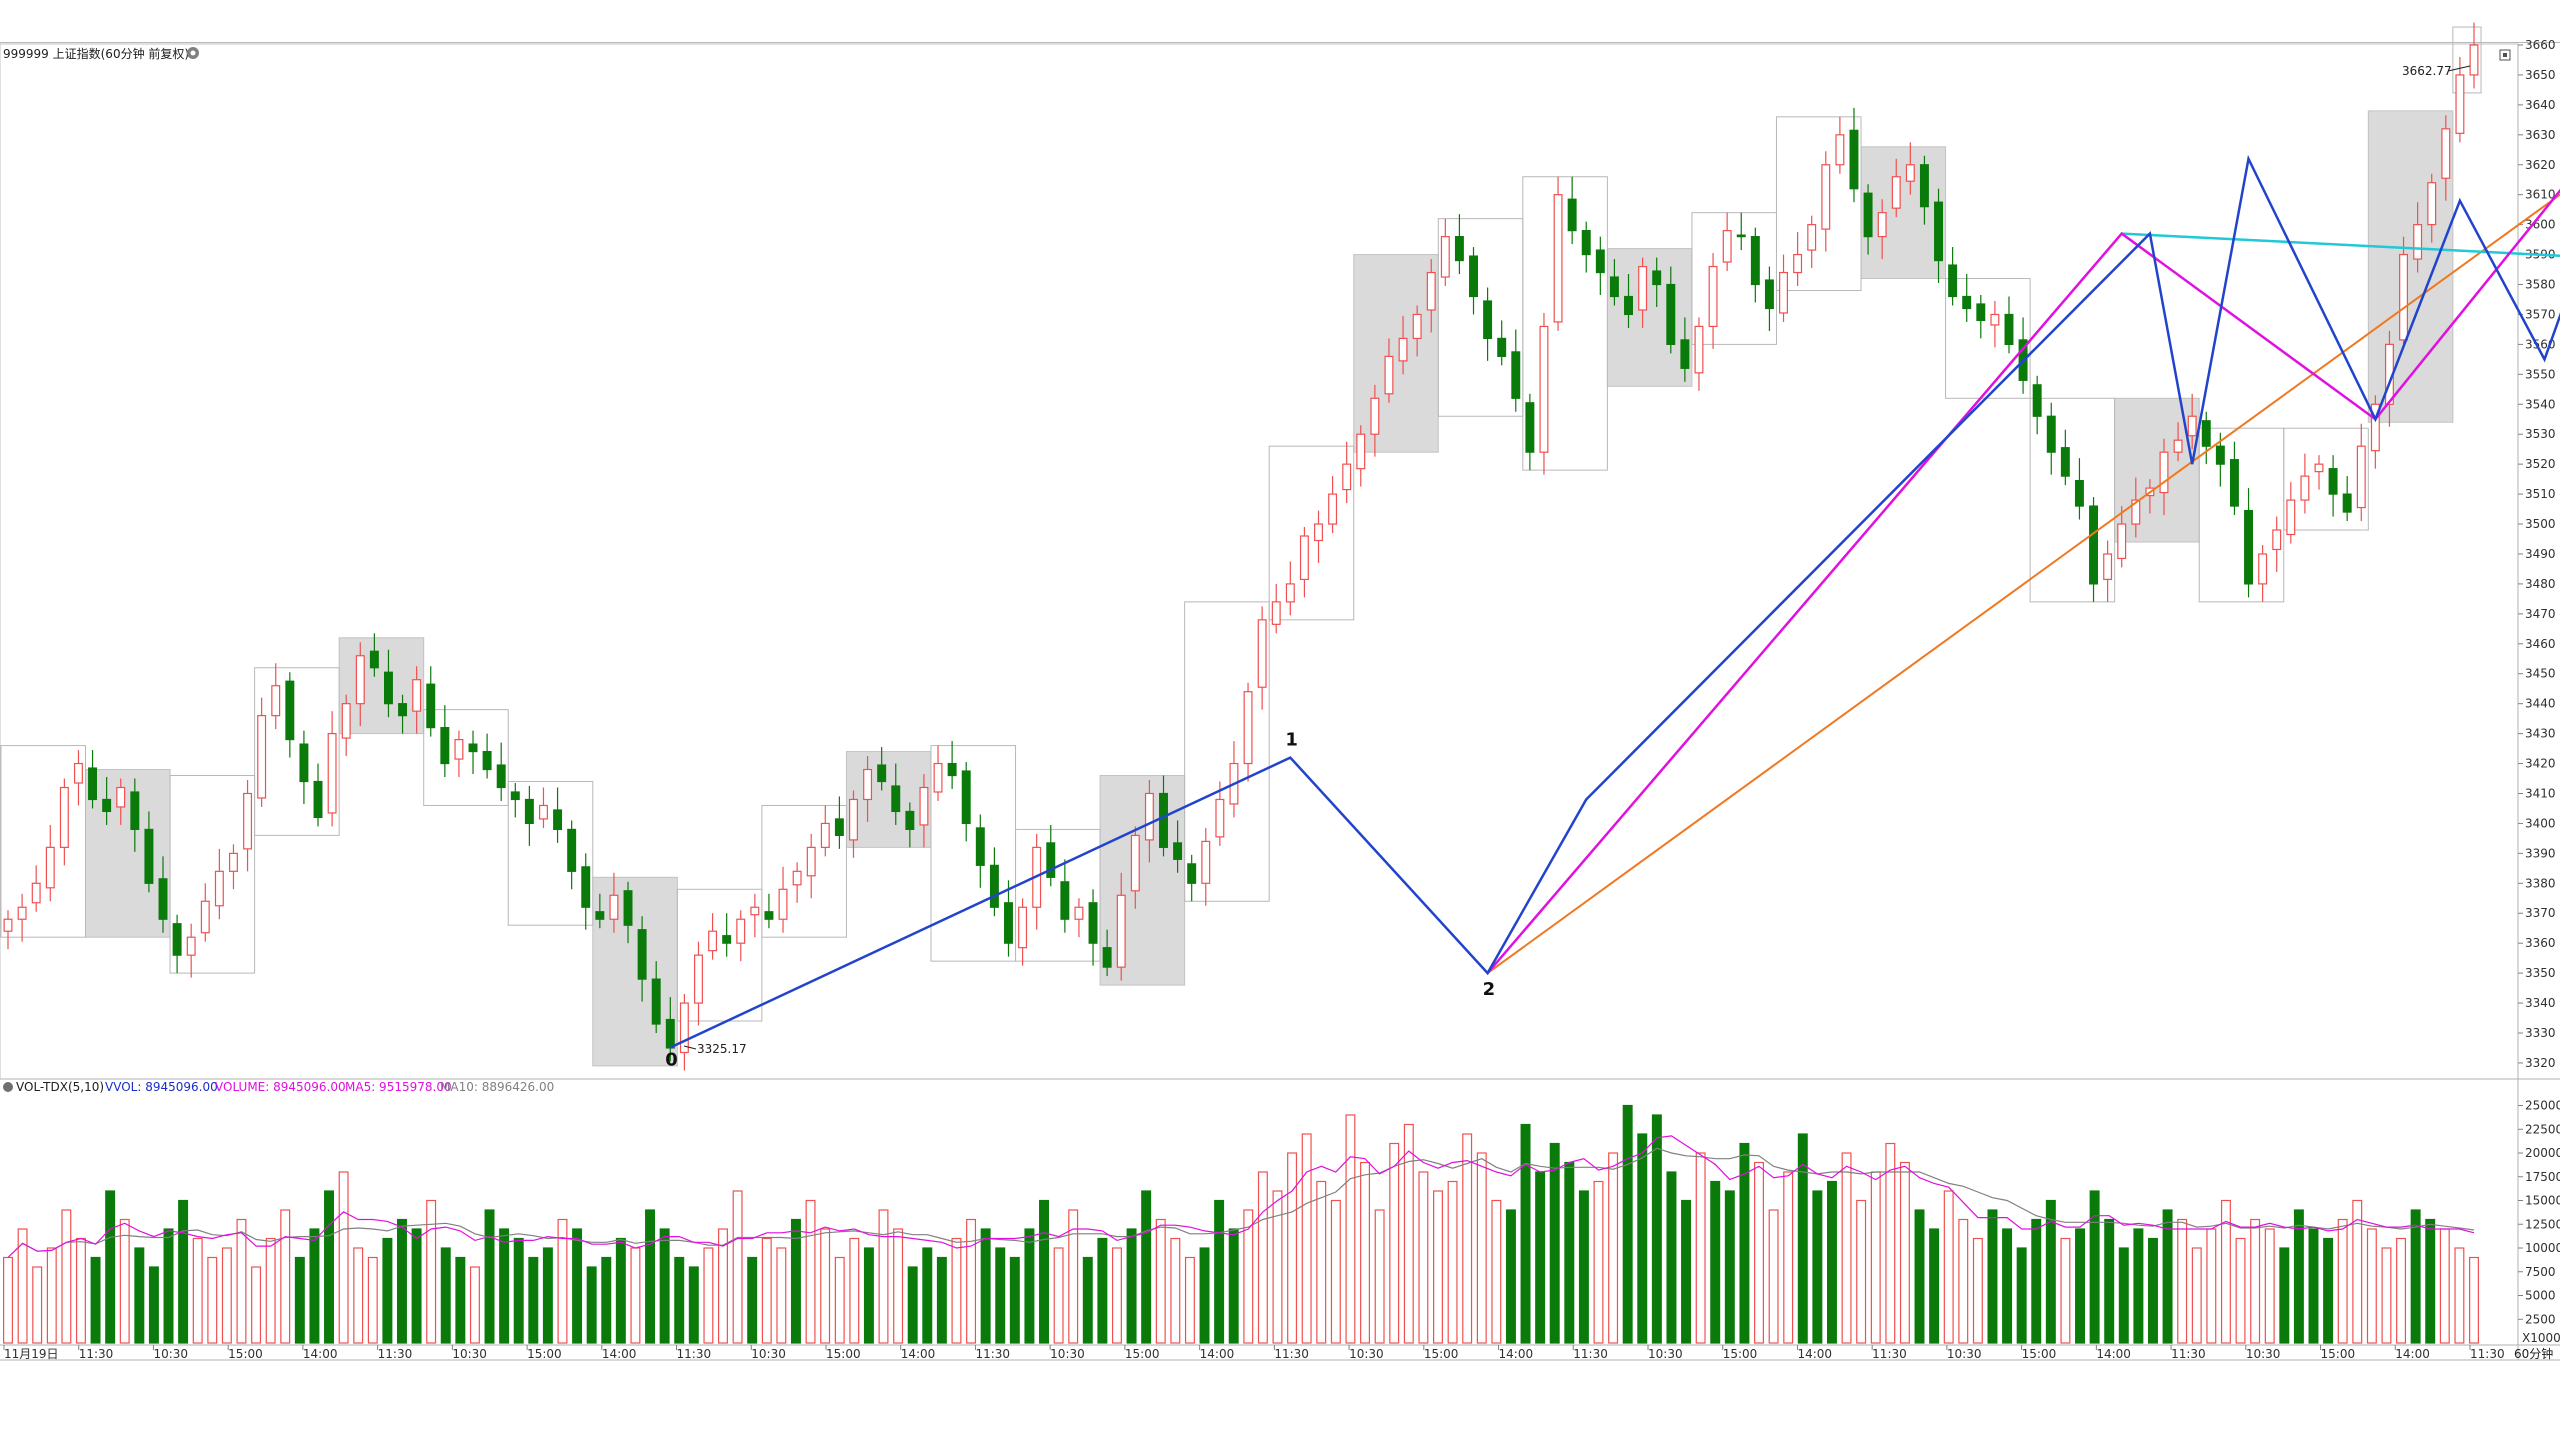  Describe the element at coordinates (2540, 135) in the screenshot. I see `price-tick-label: 3630` at that location.